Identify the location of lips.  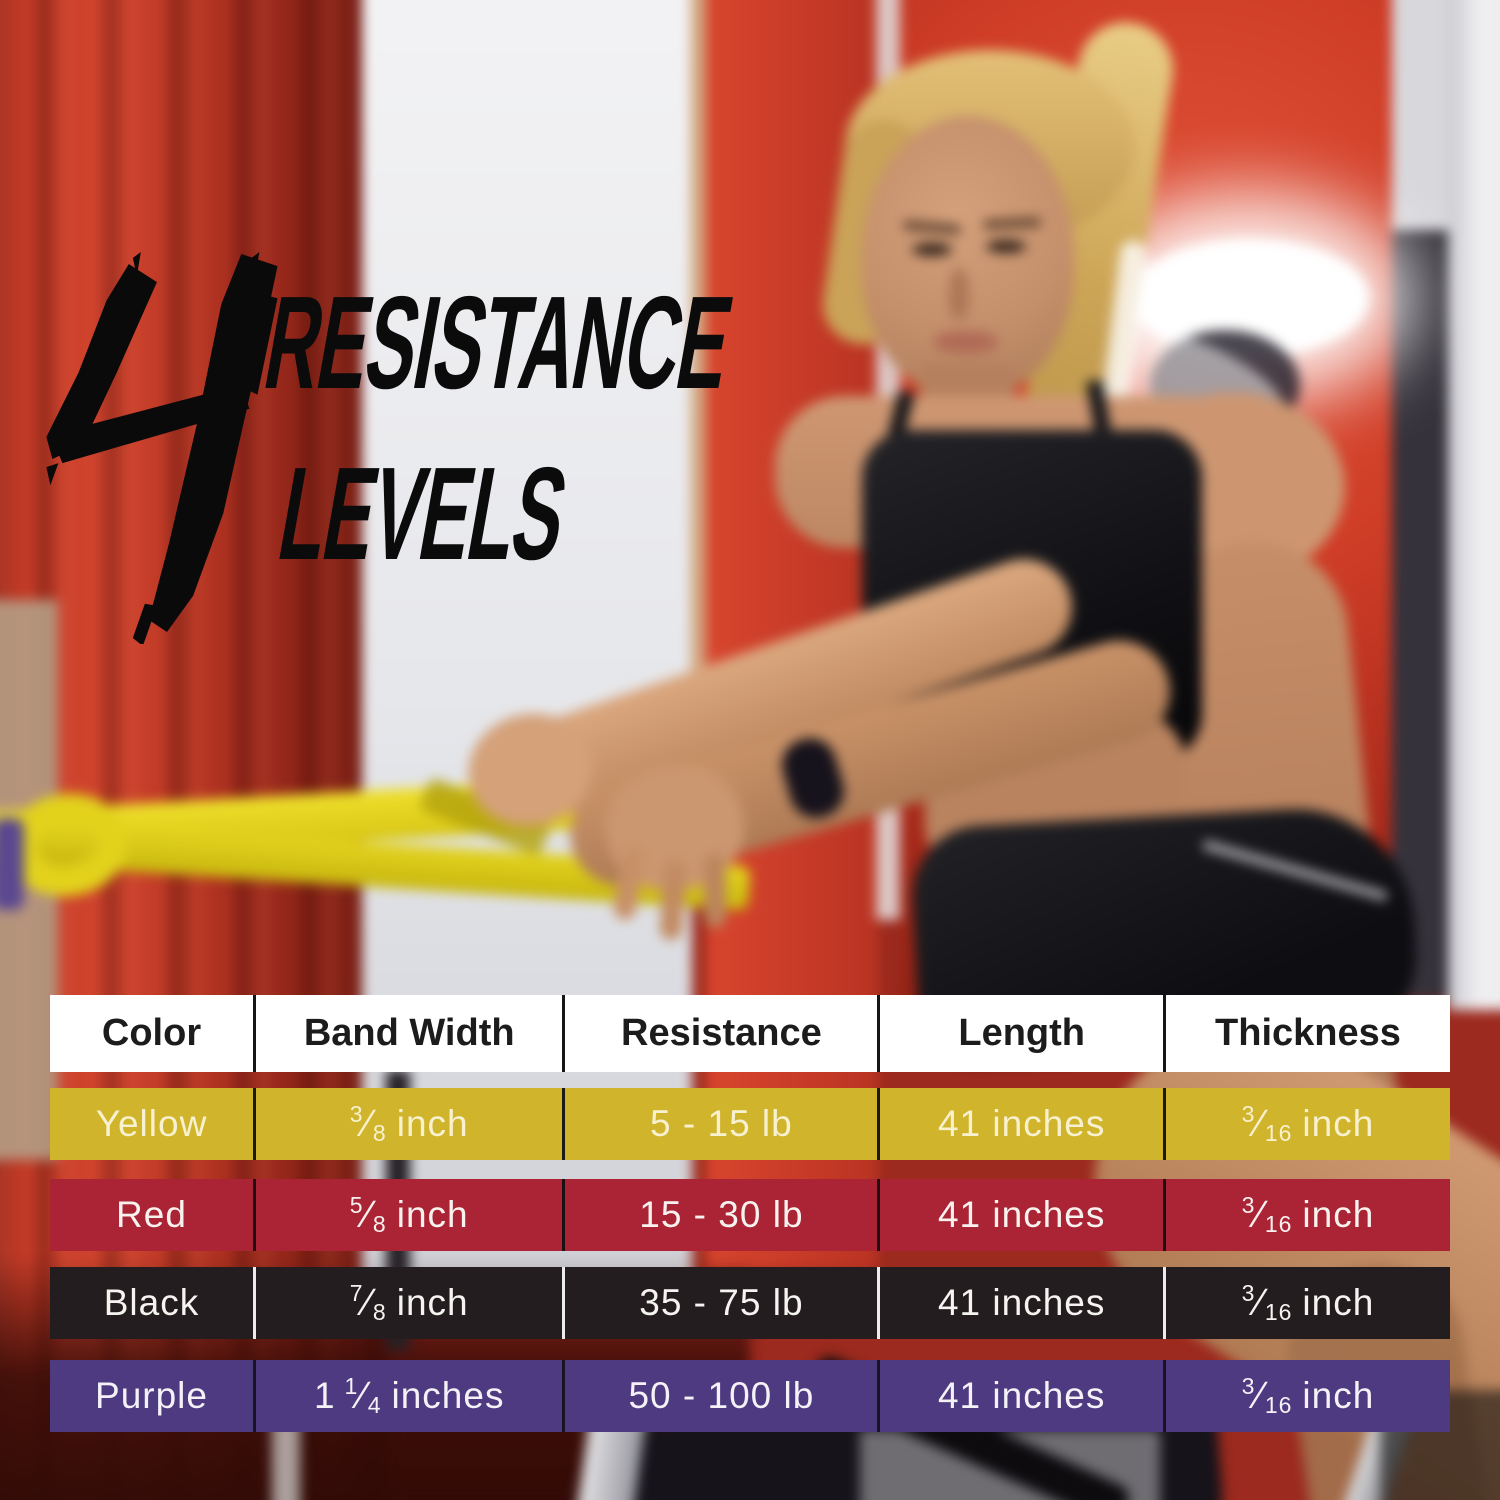
(966, 342).